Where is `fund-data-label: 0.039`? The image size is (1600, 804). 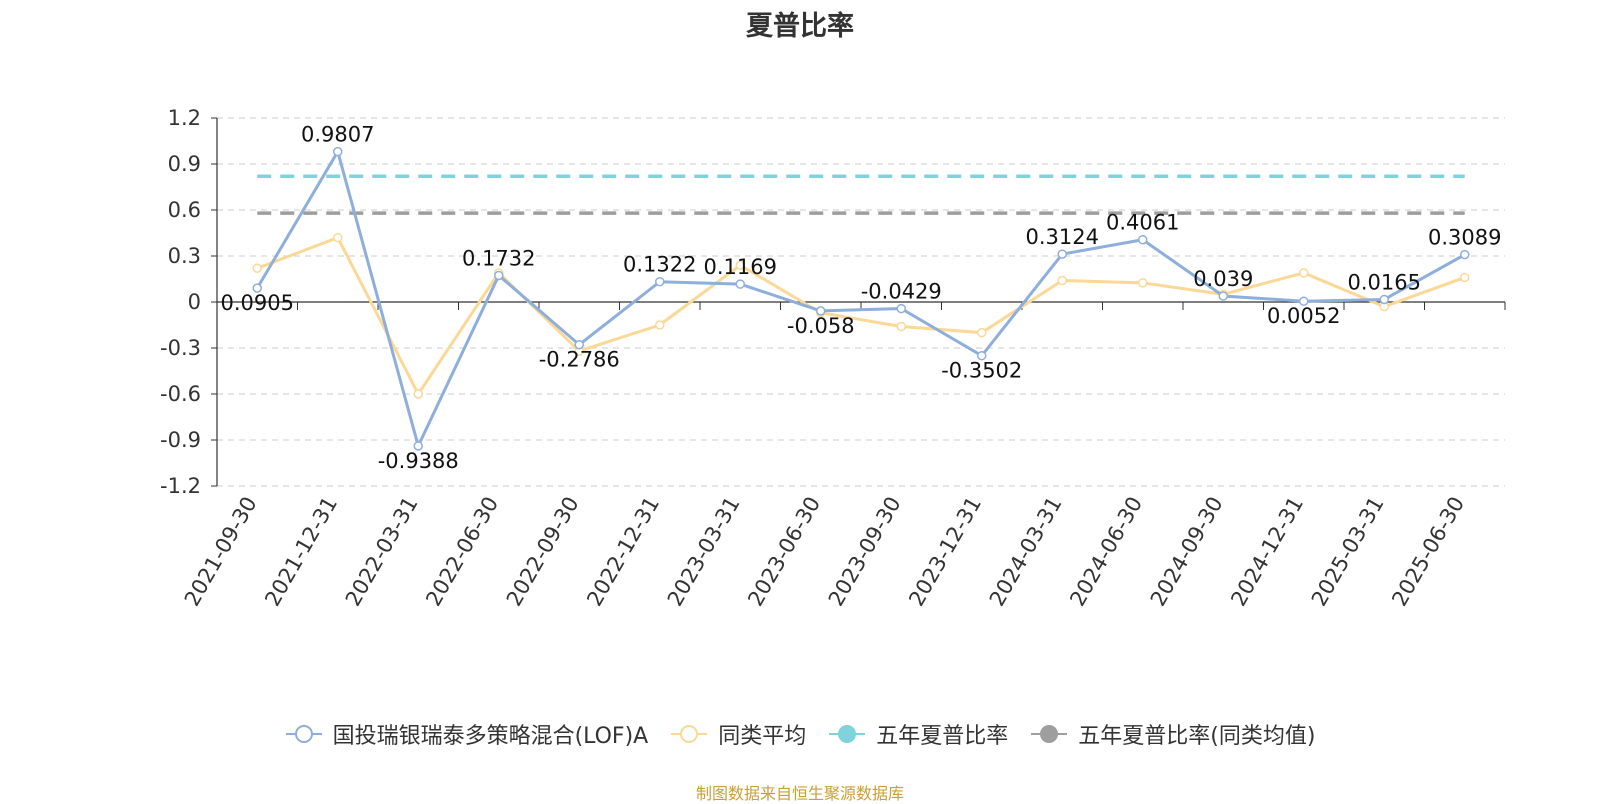 fund-data-label: 0.039 is located at coordinates (1223, 279).